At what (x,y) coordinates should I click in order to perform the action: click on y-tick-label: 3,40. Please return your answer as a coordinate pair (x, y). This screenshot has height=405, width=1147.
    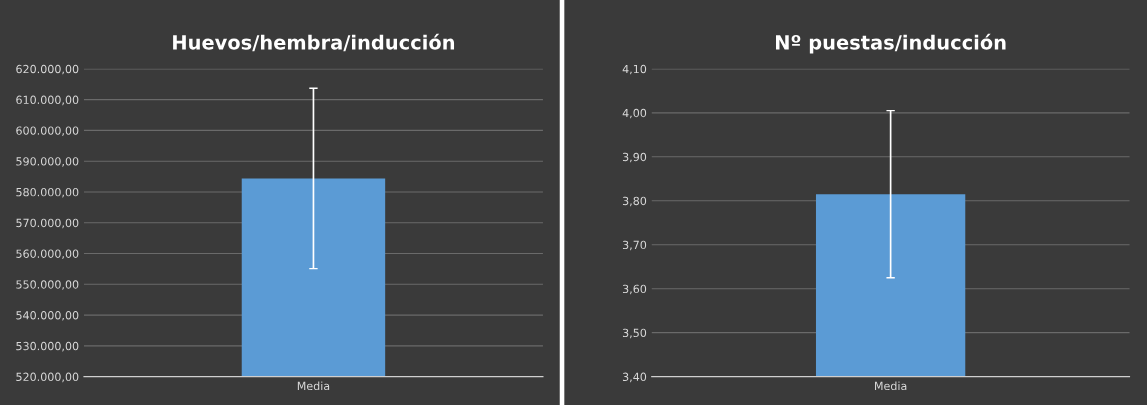
    Looking at the image, I should click on (634, 377).